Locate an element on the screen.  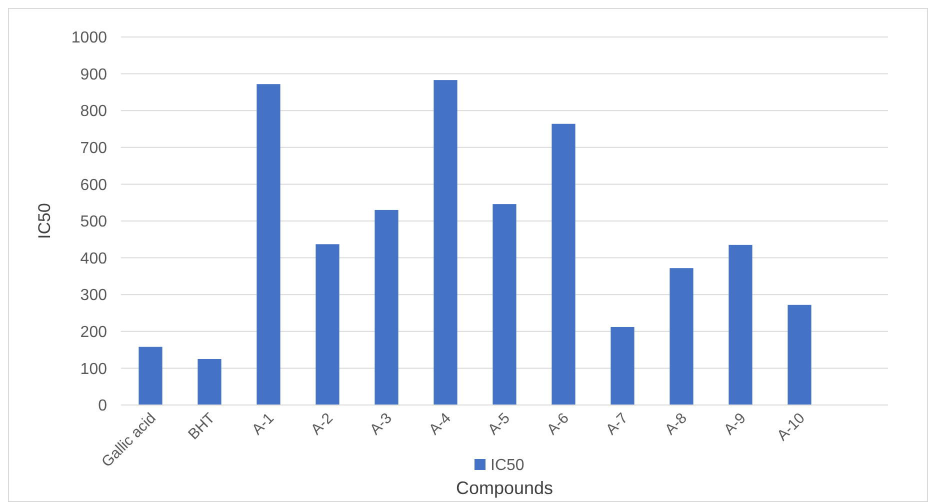
y-tick-label: 300 is located at coordinates (94, 295).